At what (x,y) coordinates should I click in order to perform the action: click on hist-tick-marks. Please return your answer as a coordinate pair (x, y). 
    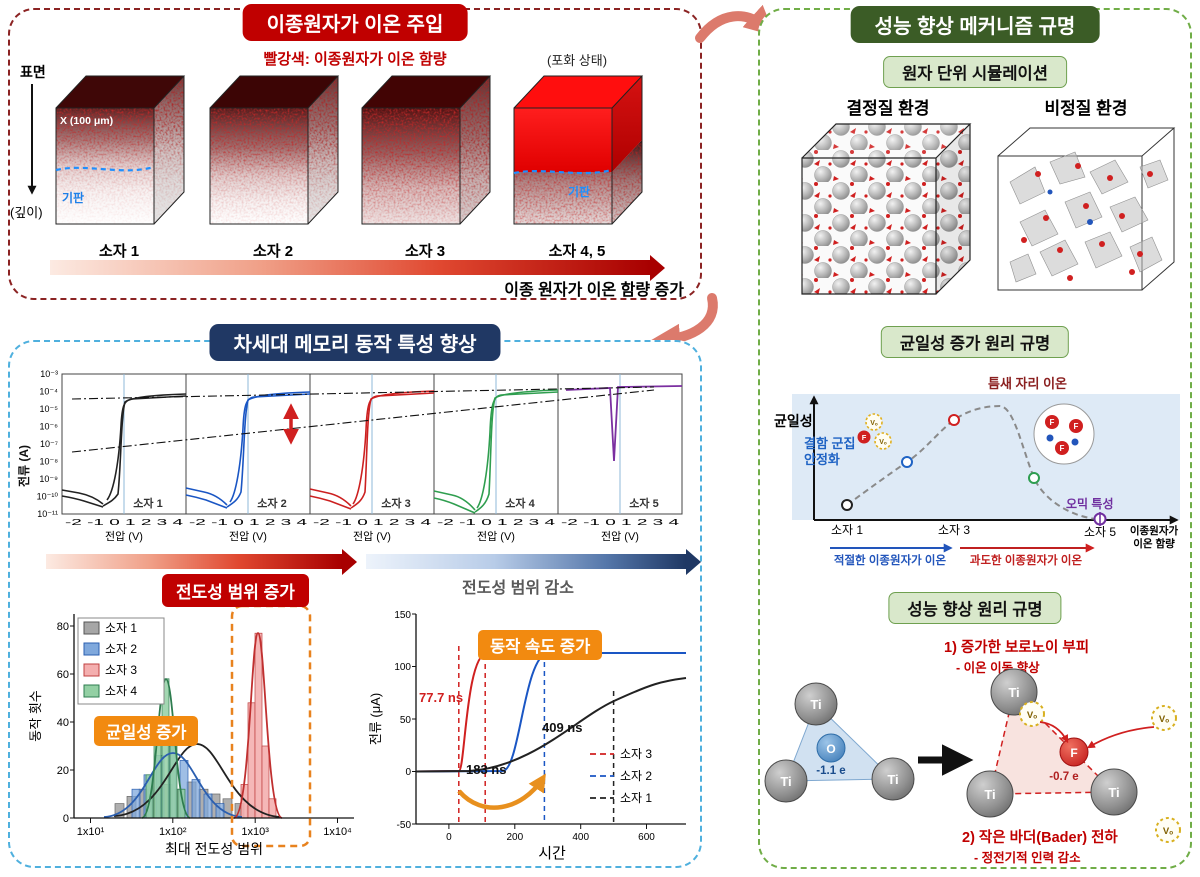
    Looking at the image, I should click on (204, 724).